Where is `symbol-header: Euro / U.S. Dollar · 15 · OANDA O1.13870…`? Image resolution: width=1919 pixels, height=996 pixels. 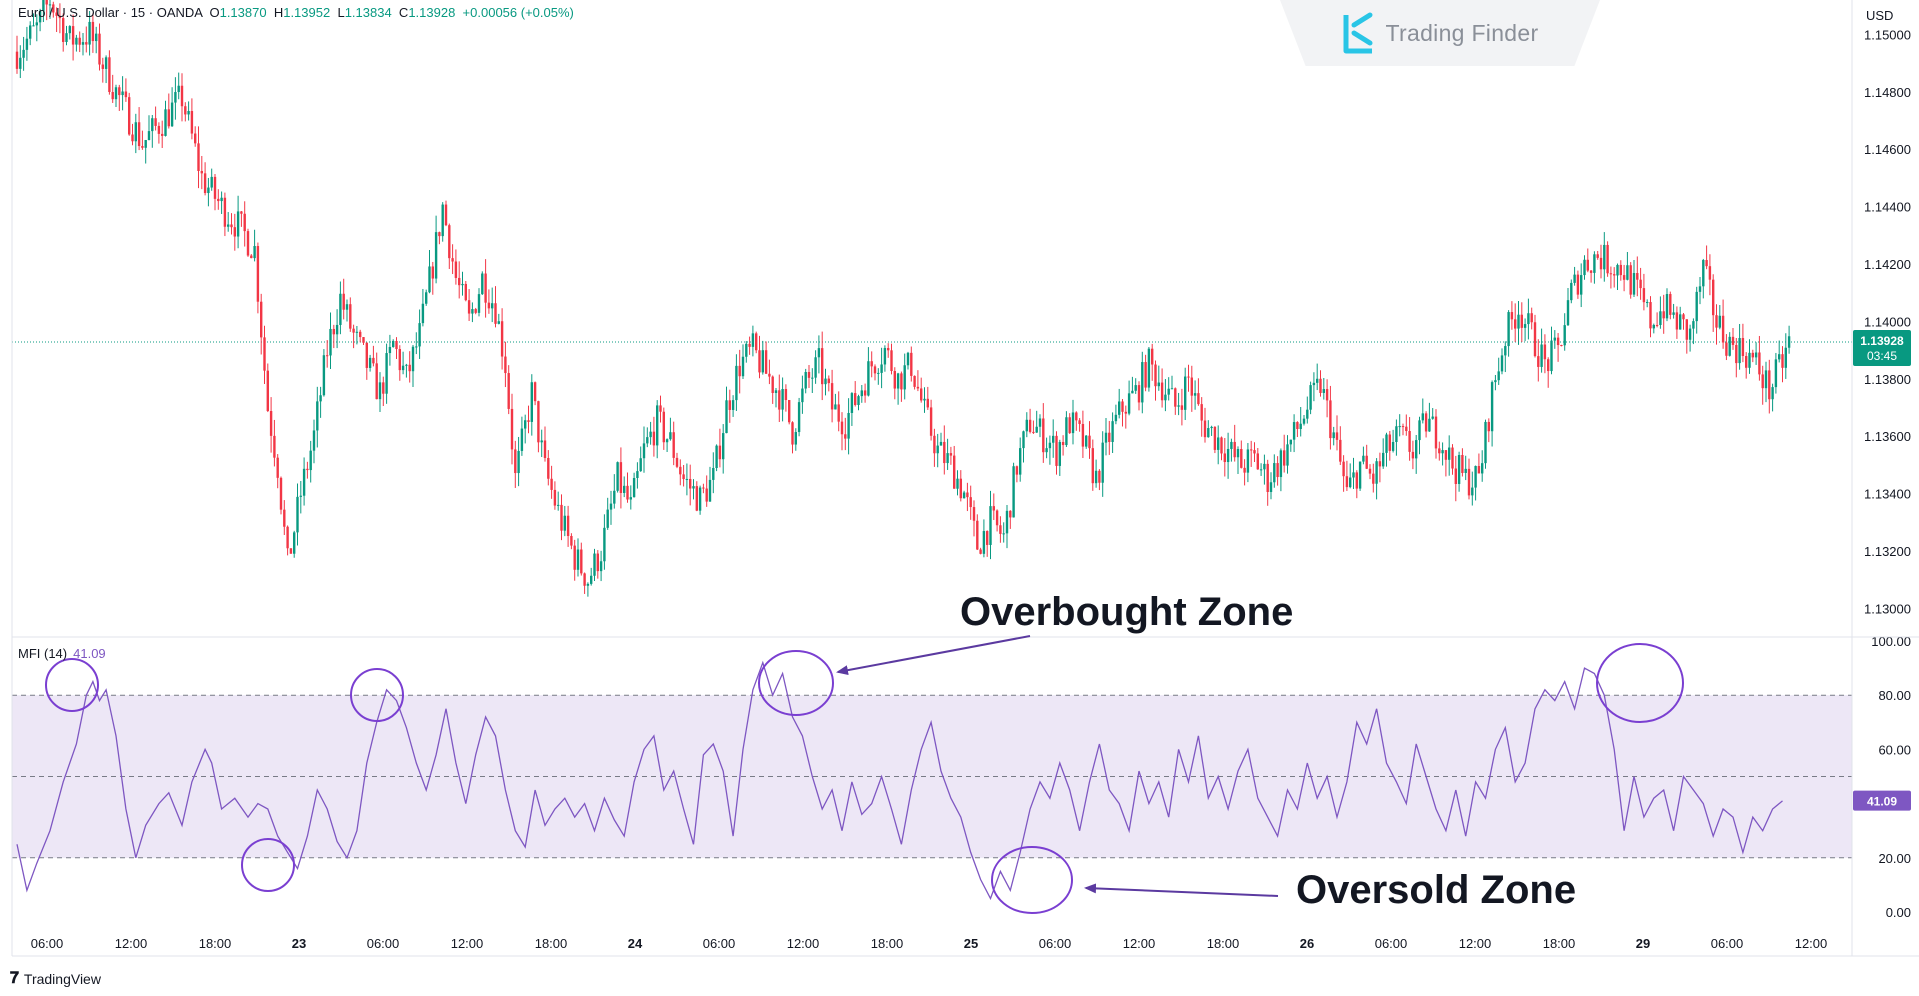
symbol-header: Euro / U.S. Dollar · 15 · OANDA O1.13870… is located at coordinates (296, 12).